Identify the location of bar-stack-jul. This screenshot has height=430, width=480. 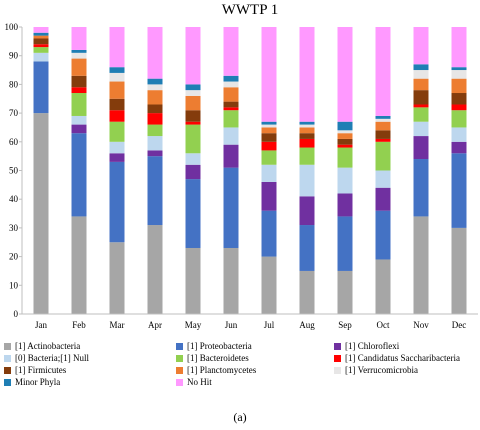
(269, 170).